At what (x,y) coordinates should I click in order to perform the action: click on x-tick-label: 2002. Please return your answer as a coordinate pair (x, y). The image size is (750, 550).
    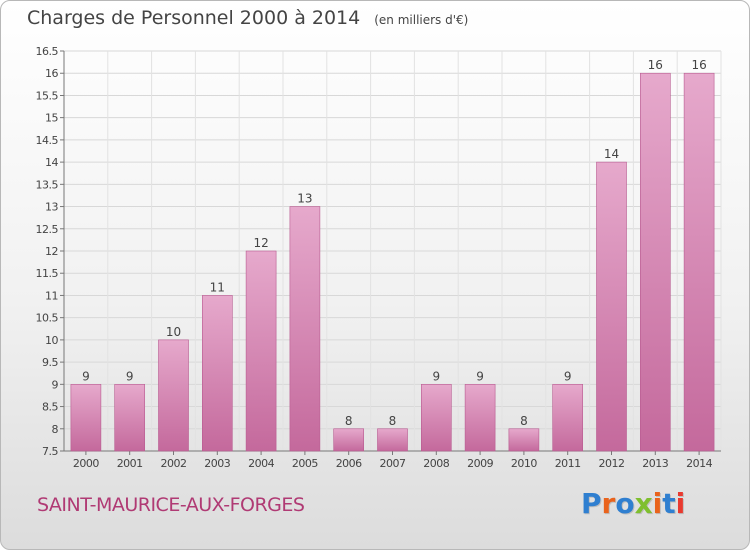
    Looking at the image, I should click on (174, 463).